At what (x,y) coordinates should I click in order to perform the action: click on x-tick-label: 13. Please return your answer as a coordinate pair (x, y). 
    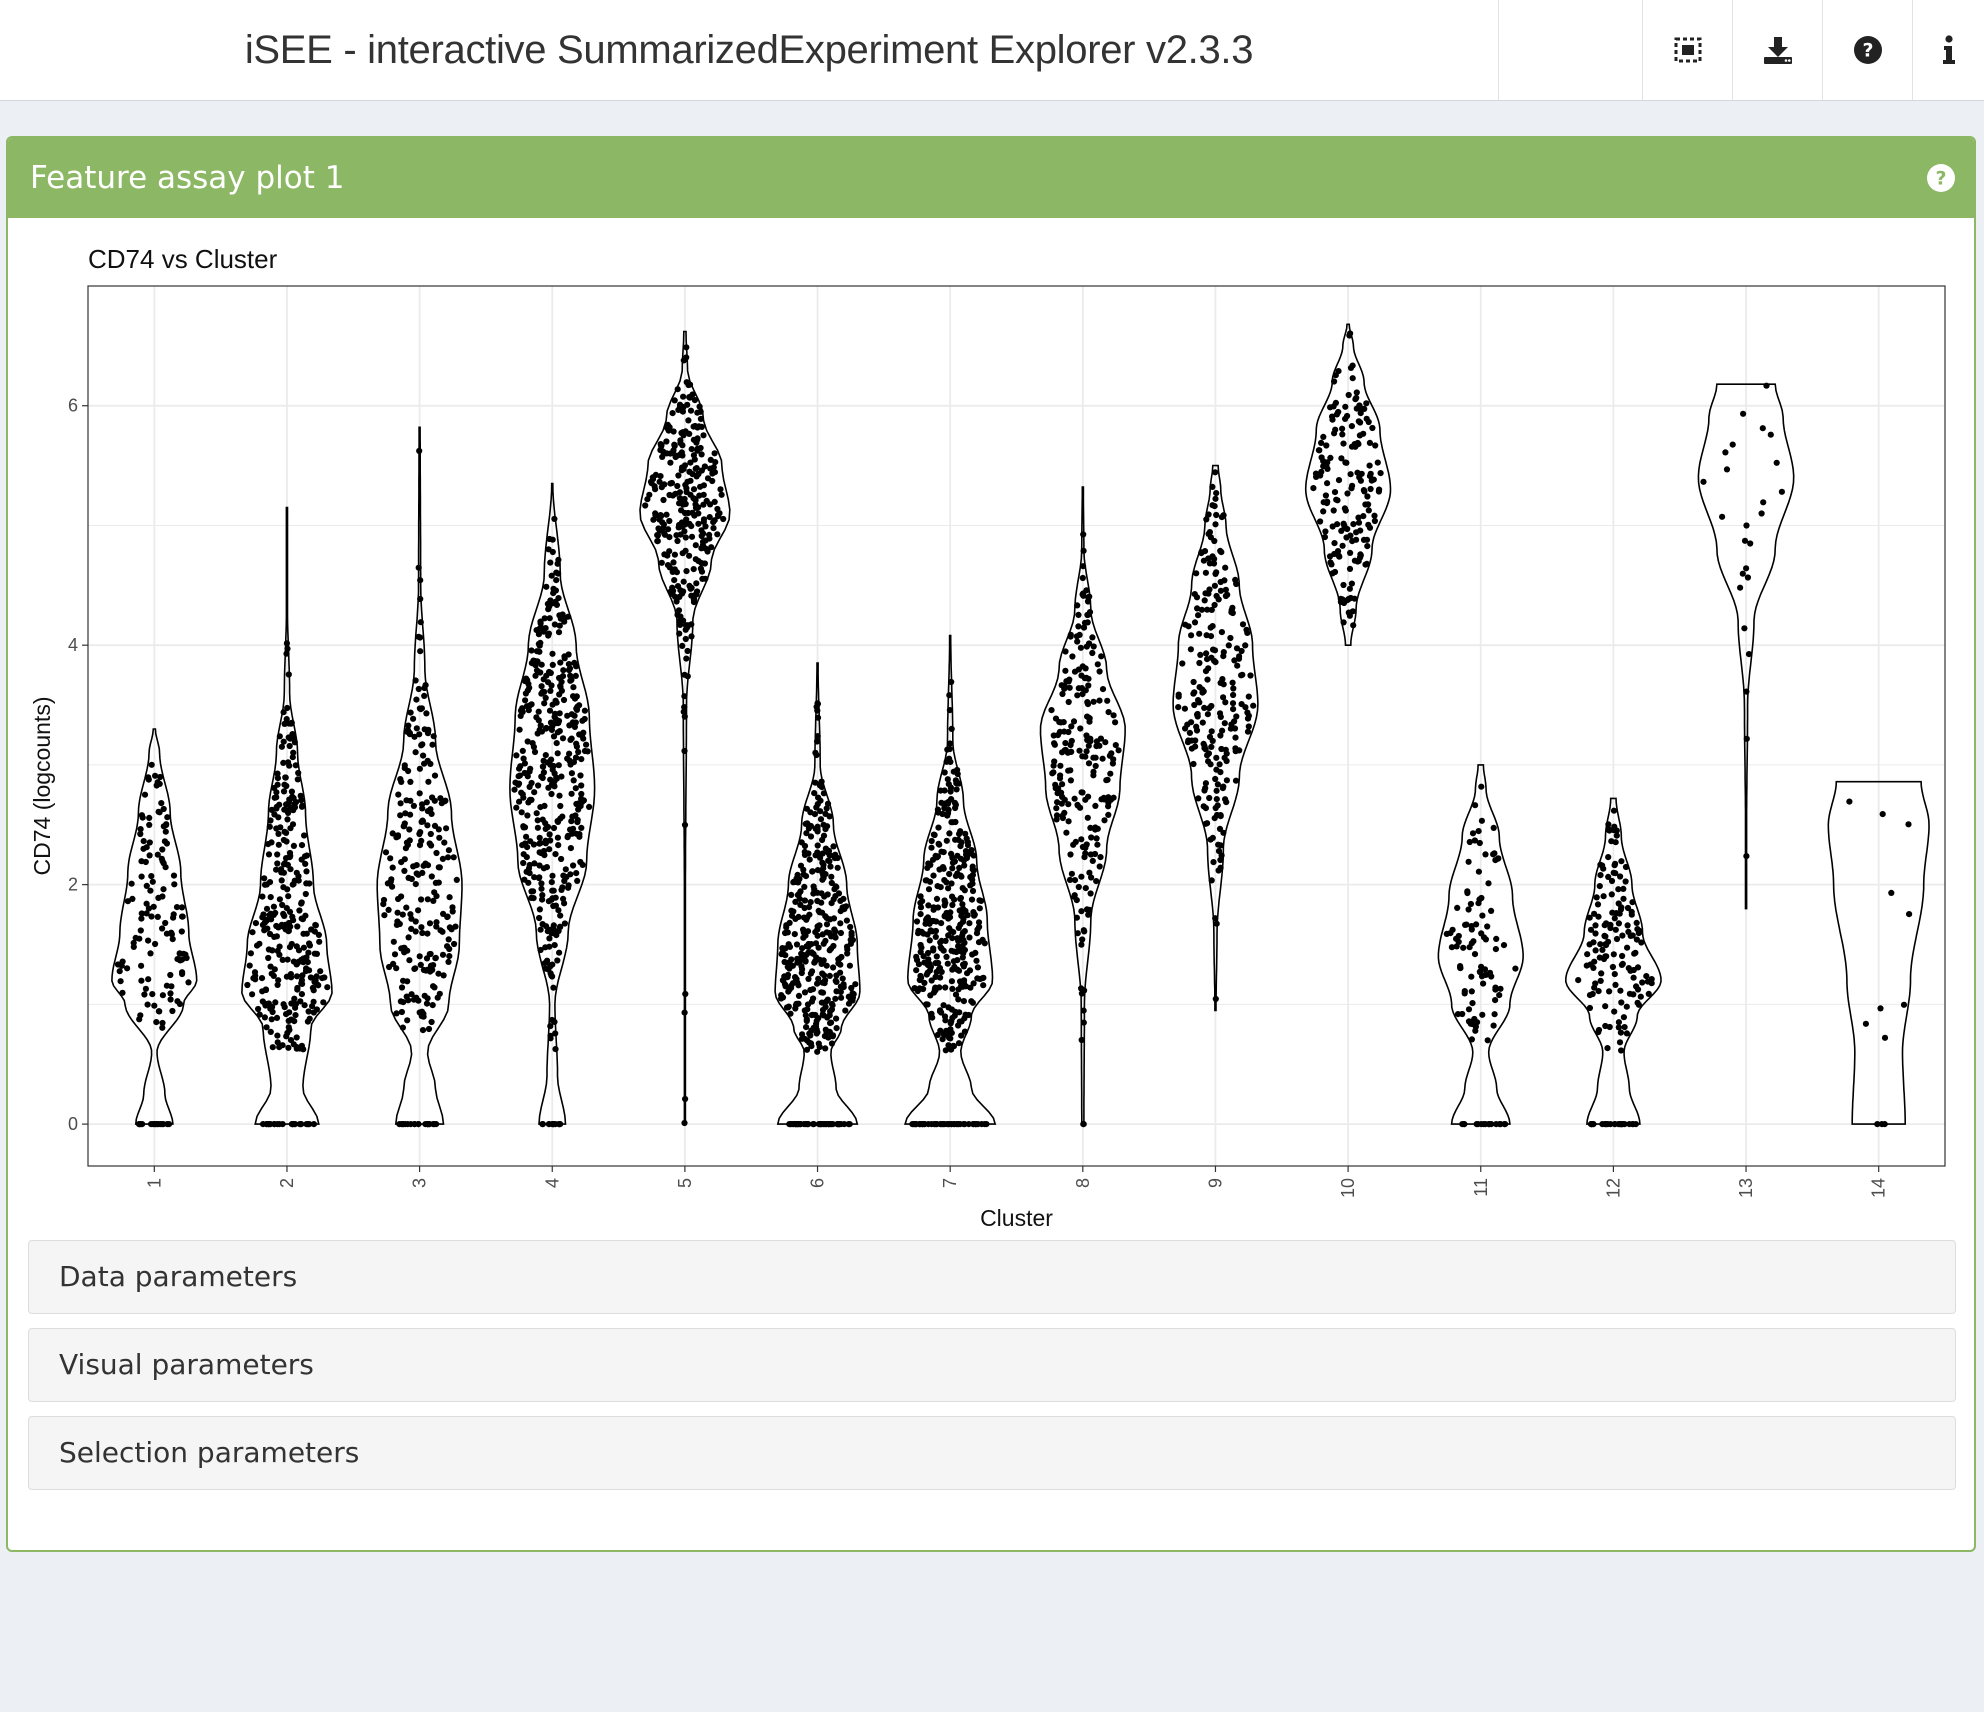
    Looking at the image, I should click on (1746, 1188).